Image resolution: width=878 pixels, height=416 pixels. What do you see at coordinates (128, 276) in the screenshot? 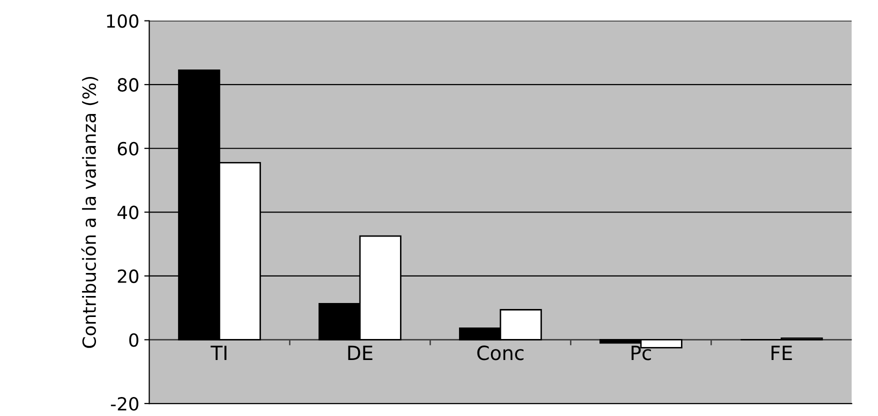
I see `y-tick-label: 20` at bounding box center [128, 276].